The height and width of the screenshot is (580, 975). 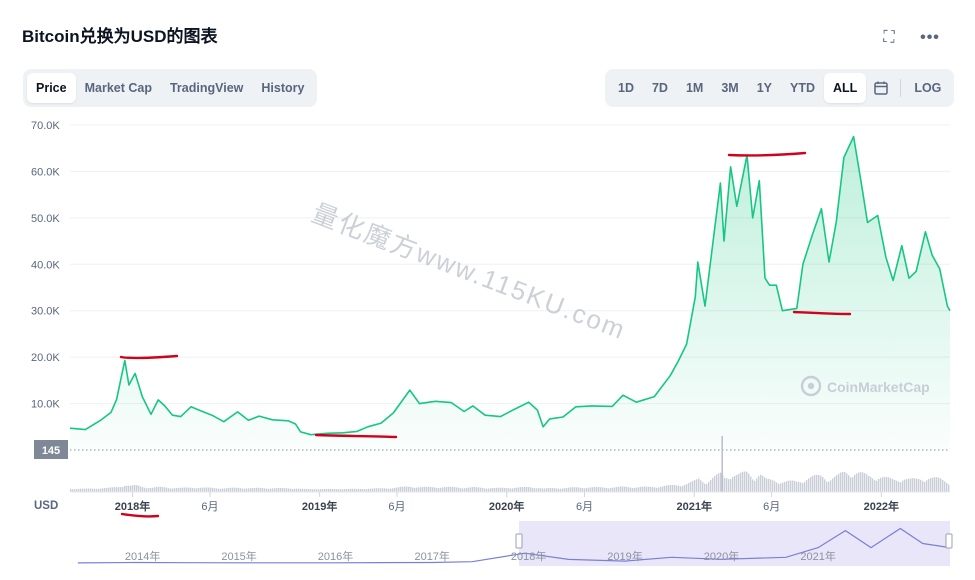 I want to click on range-1d: 1D, so click(x=626, y=88).